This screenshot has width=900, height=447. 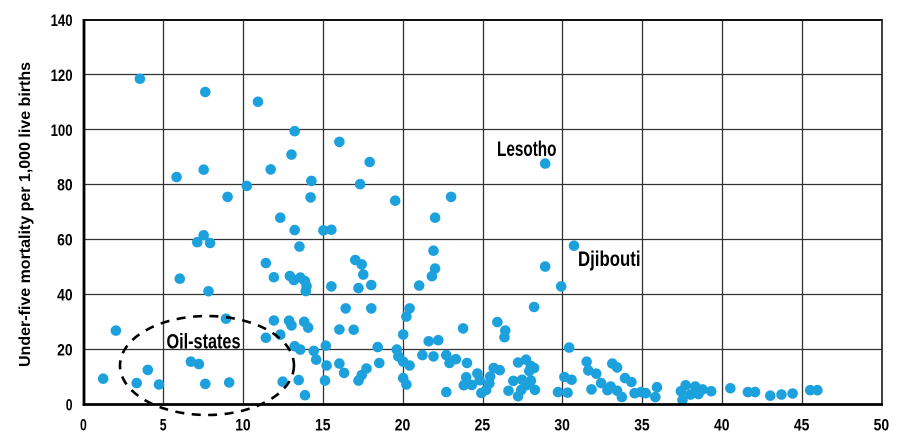 What do you see at coordinates (62, 131) in the screenshot?
I see `svg-text: 100` at bounding box center [62, 131].